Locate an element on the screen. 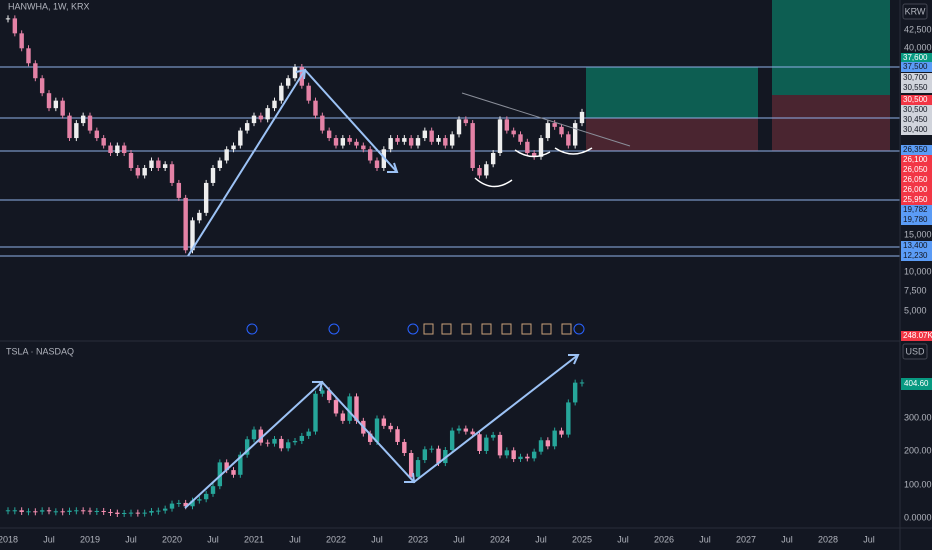 The width and height of the screenshot is (932, 550). price-tag-label: 26,350 is located at coordinates (915, 149).